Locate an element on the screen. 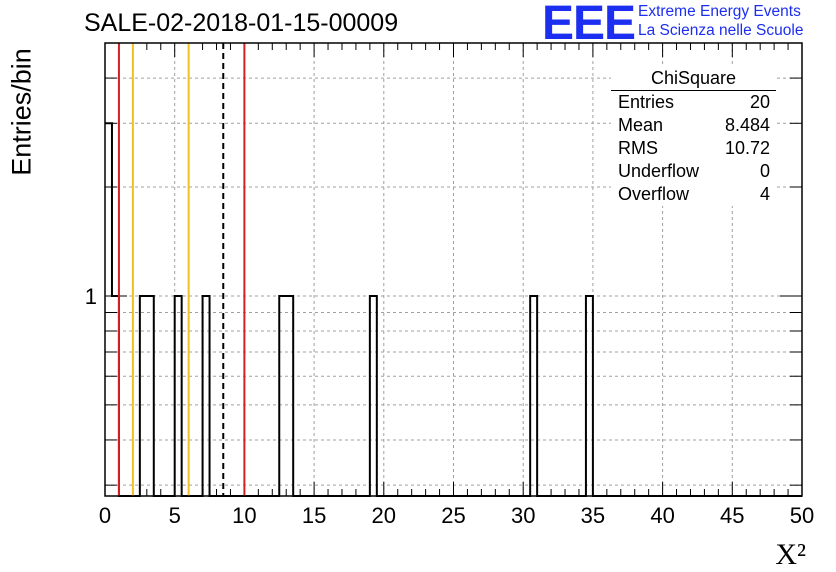  x-tick-label: 35 is located at coordinates (593, 515).